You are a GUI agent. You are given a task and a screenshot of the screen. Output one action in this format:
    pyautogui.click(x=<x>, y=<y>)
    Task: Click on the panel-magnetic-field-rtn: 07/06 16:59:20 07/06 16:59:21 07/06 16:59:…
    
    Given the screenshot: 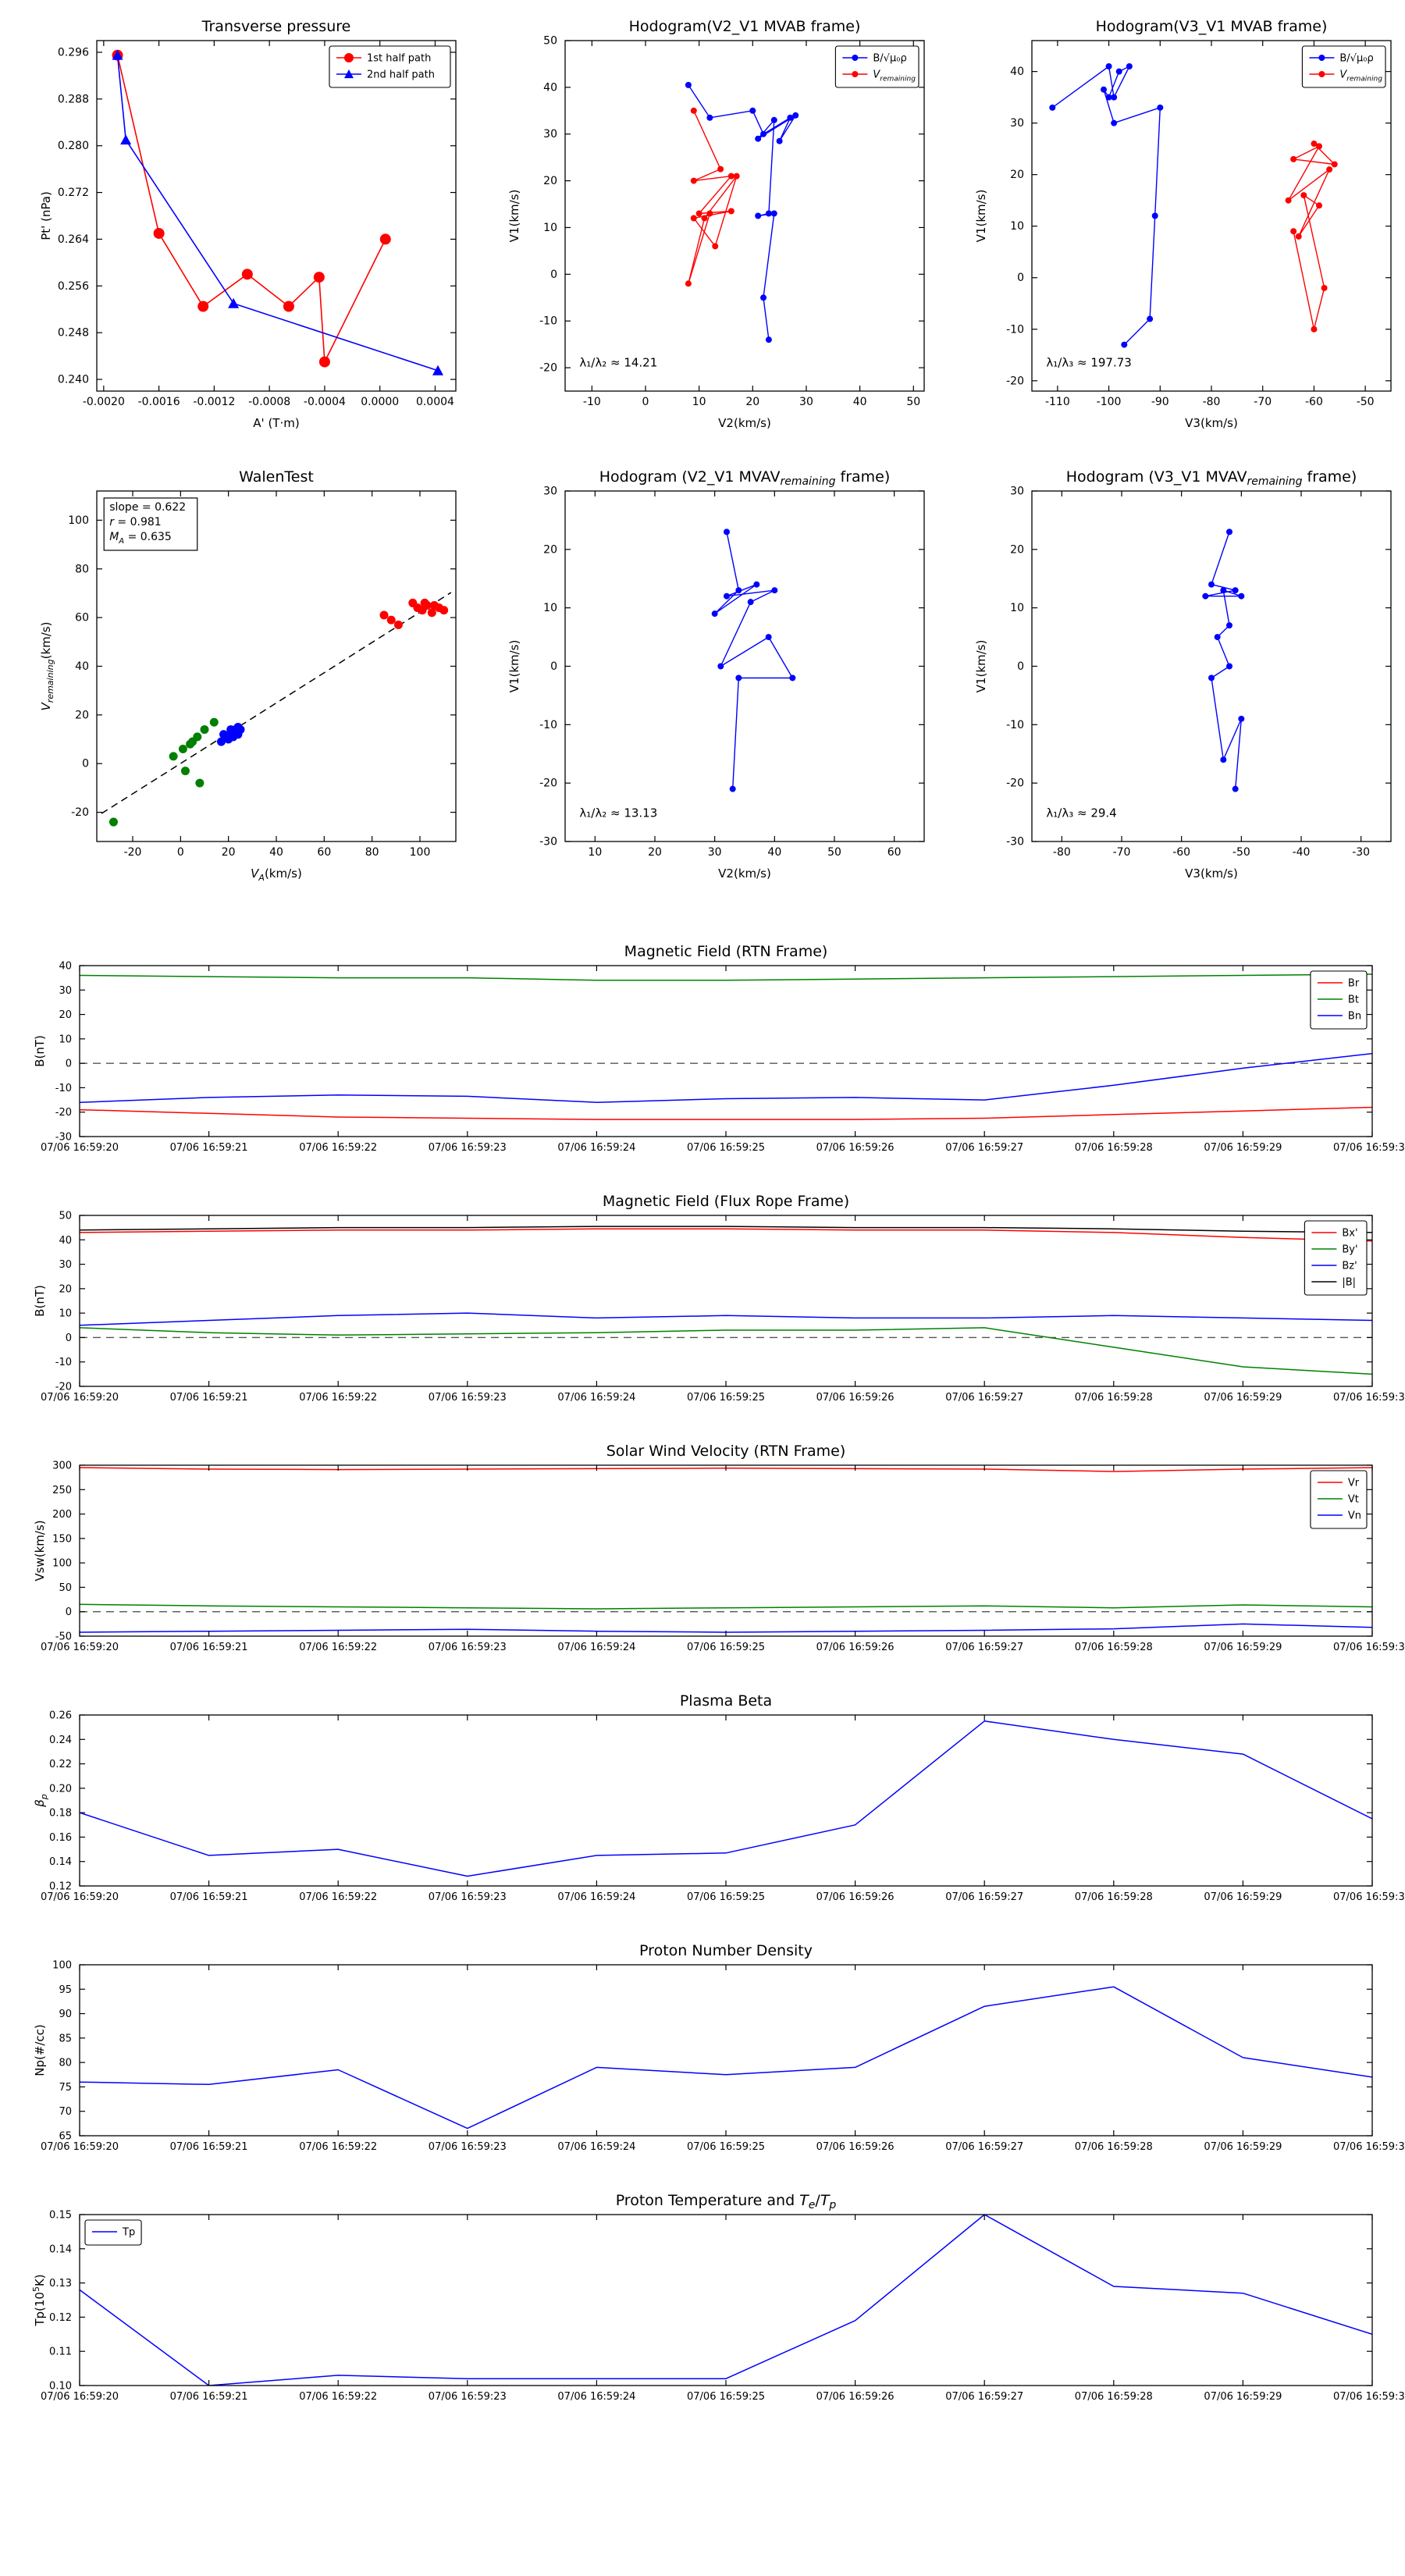 What is the action you would take?
    pyautogui.click(x=718, y=1052)
    